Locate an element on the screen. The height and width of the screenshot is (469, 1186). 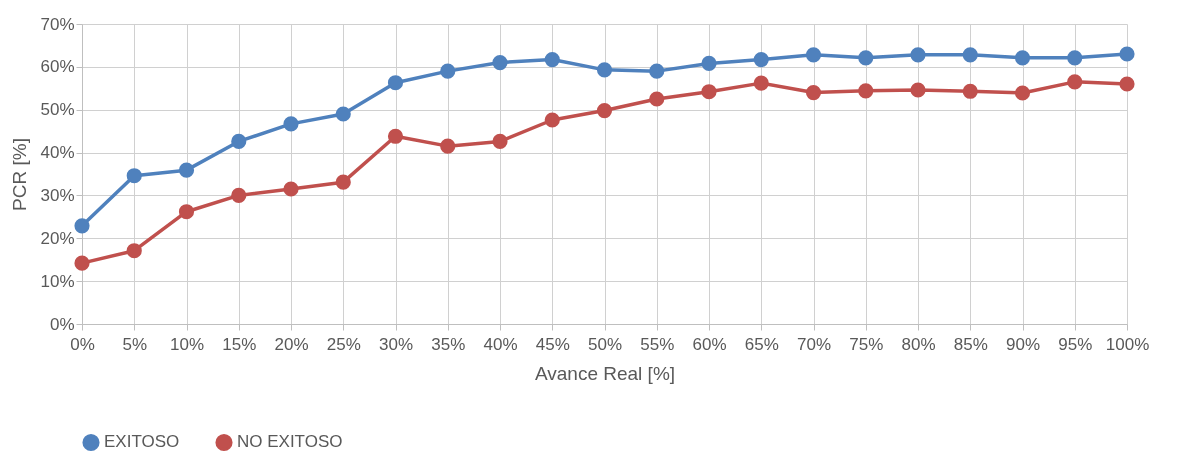
x-tick-label: 30% is located at coordinates (396, 344).